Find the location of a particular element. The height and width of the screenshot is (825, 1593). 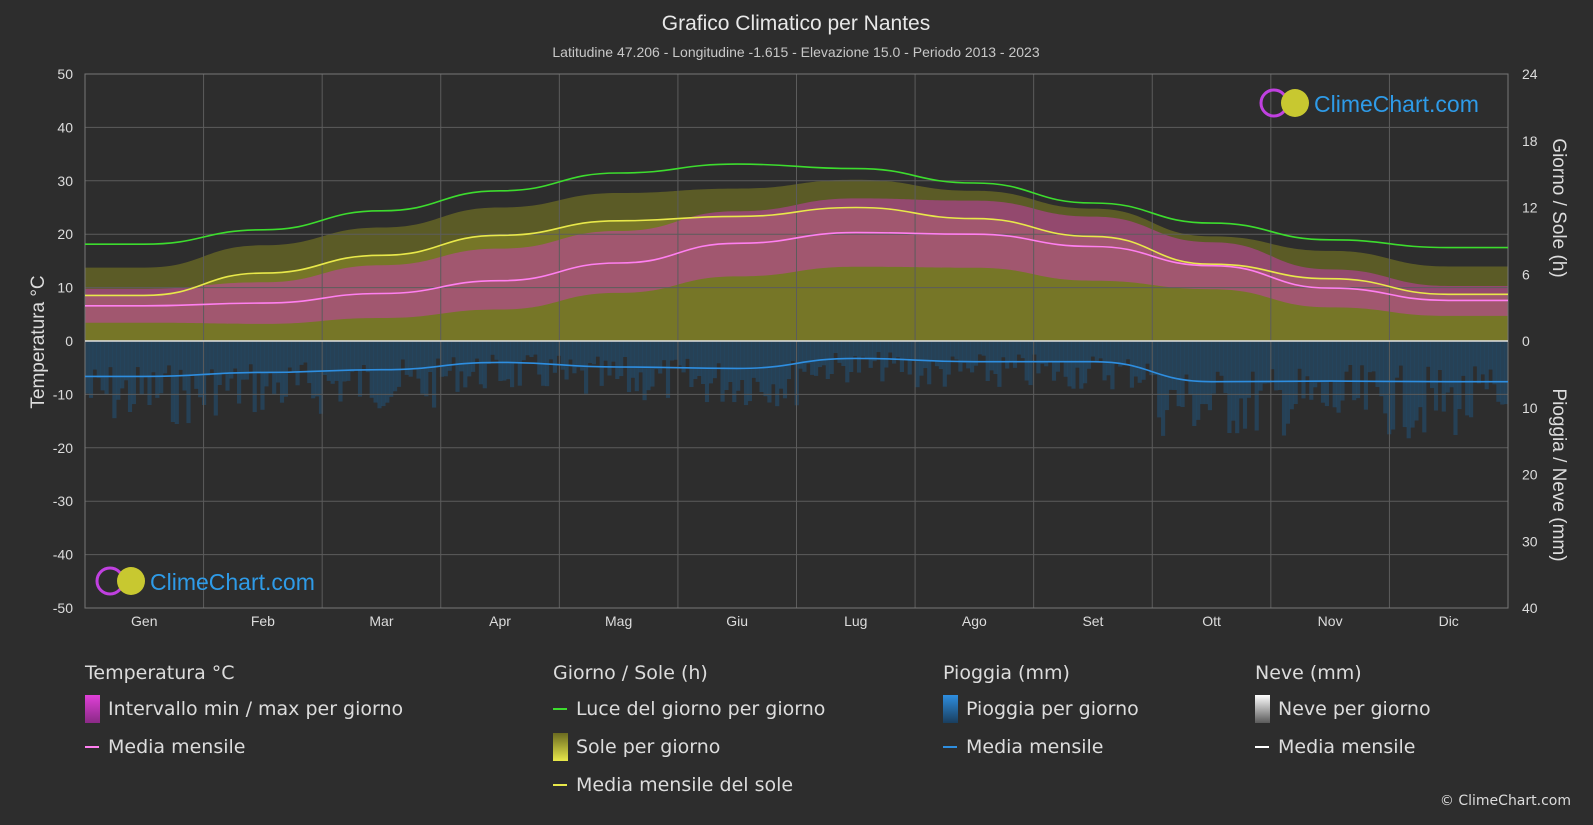

y-left-tick-label: 30 is located at coordinates (65, 181).